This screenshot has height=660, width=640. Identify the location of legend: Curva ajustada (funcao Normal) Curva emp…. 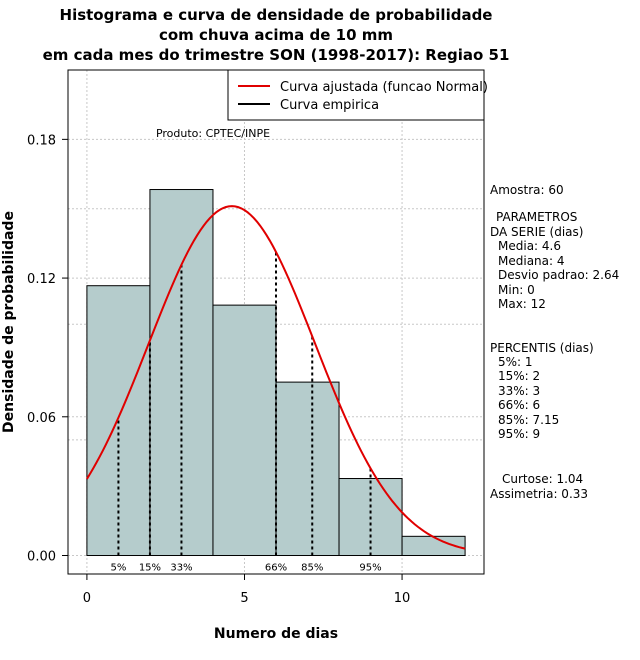
(357, 95).